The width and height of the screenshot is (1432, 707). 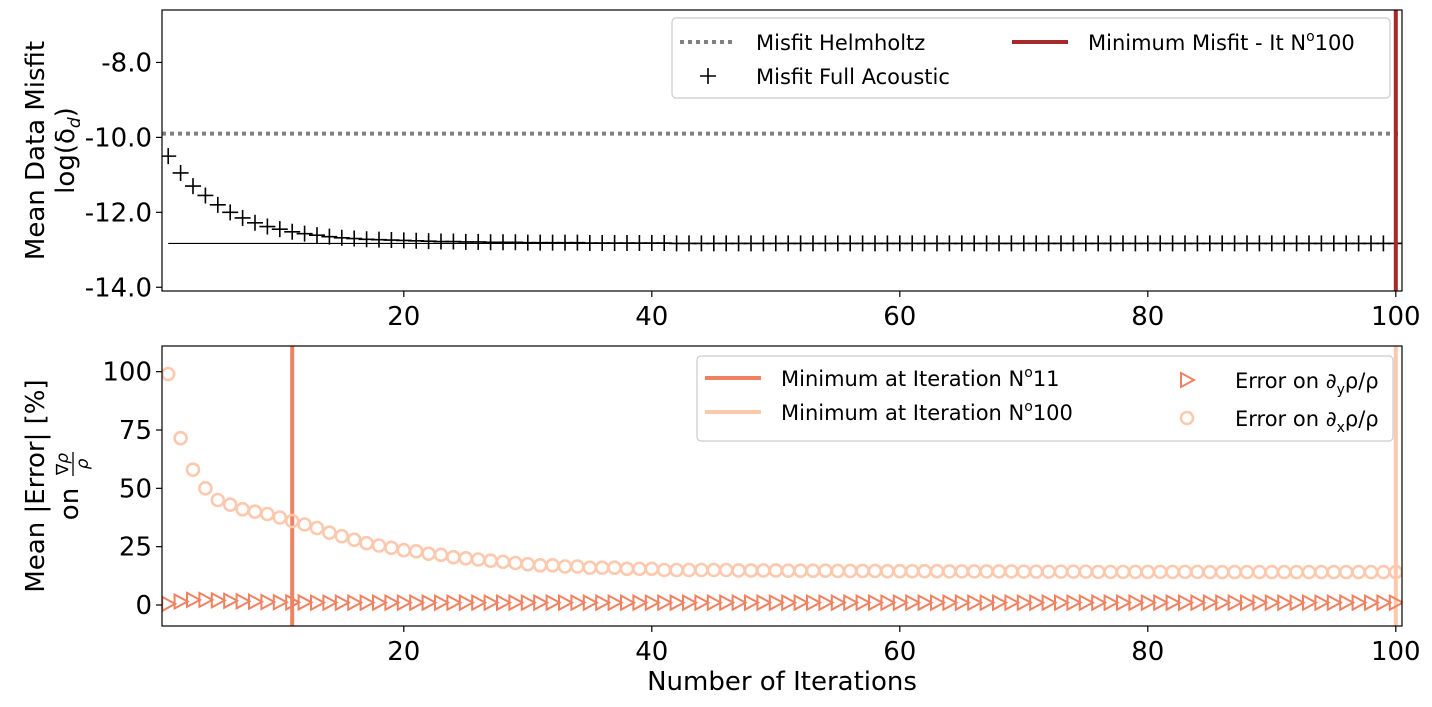 What do you see at coordinates (118, 138) in the screenshot?
I see `y-tick-label: -10.0` at bounding box center [118, 138].